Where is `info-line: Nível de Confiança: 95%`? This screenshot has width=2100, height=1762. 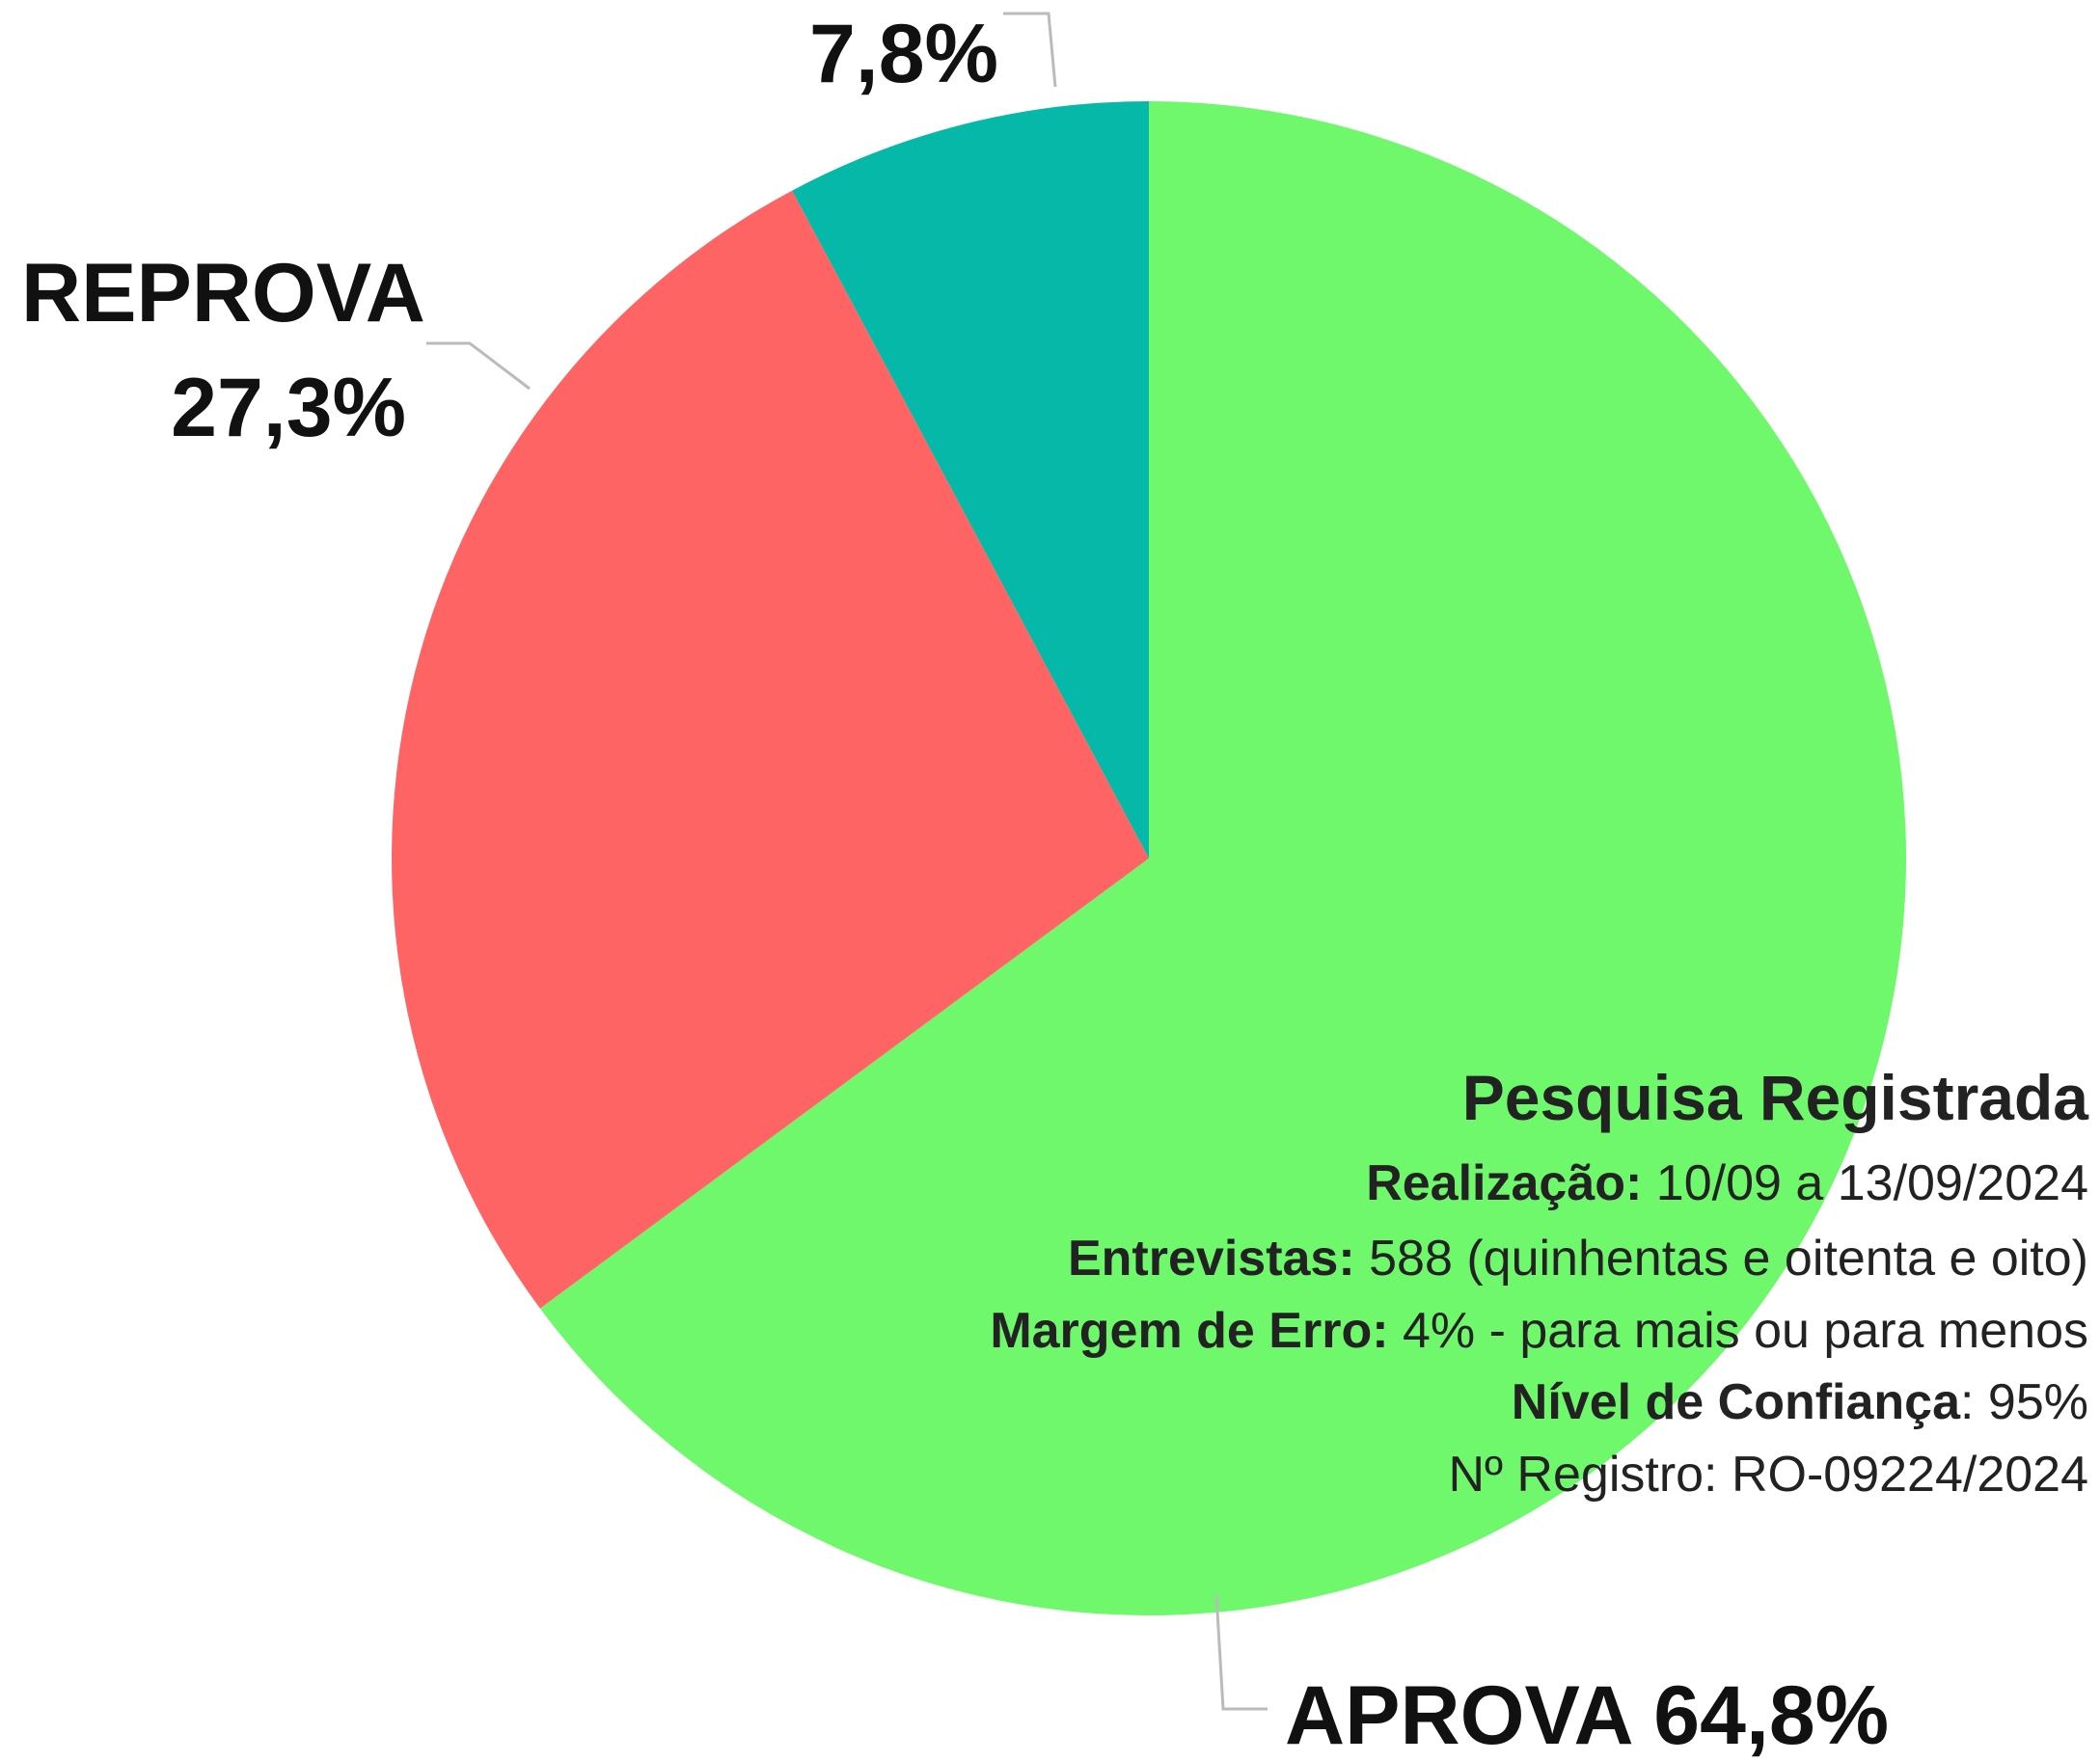 info-line: Nível de Confiança: 95% is located at coordinates (1800, 1402).